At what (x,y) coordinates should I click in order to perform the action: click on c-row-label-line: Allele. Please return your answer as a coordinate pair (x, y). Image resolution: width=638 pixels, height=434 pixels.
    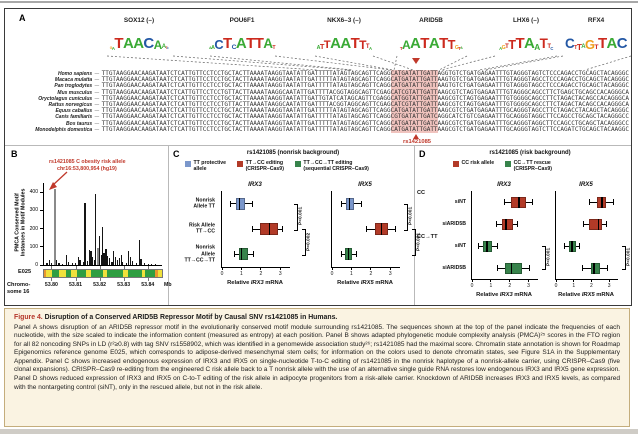
    Looking at the image, I should click on (208, 254).